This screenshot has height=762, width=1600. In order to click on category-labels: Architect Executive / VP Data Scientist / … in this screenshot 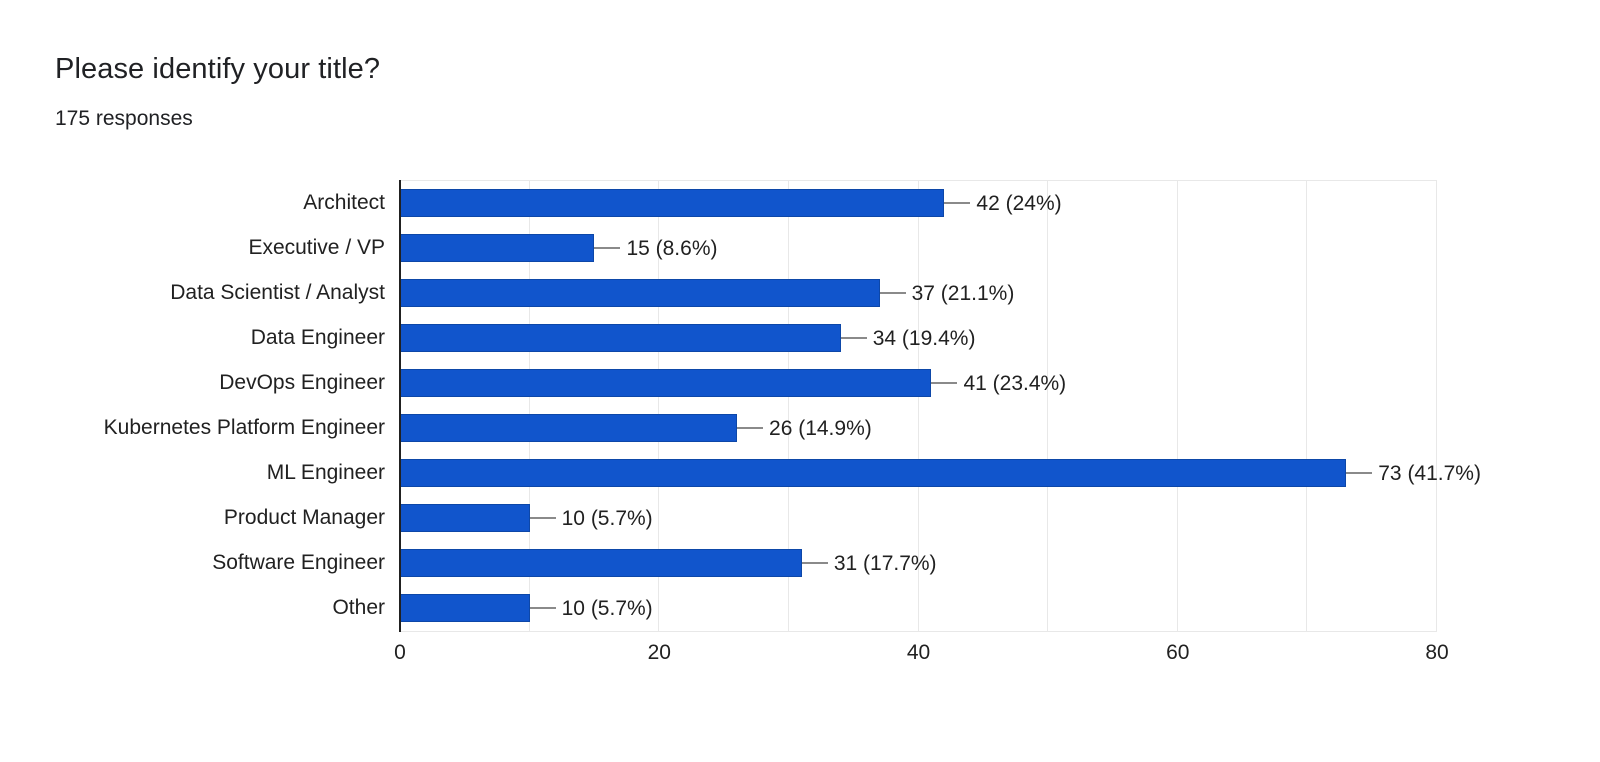, I will do `click(192, 405)`.